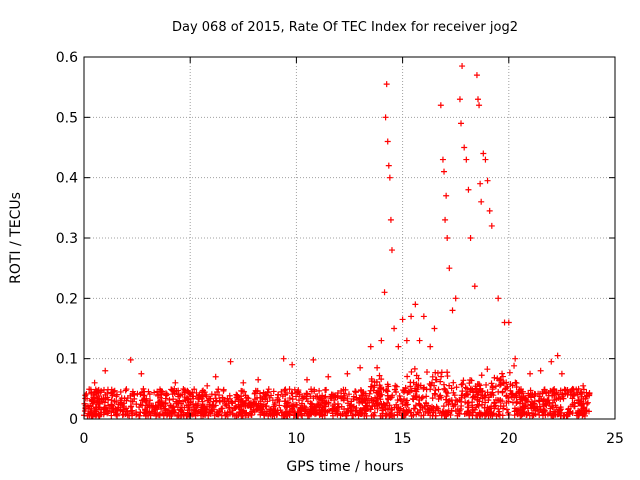  Describe the element at coordinates (344, 467) in the screenshot. I see `x-axis-label: GPS time / hours` at that location.